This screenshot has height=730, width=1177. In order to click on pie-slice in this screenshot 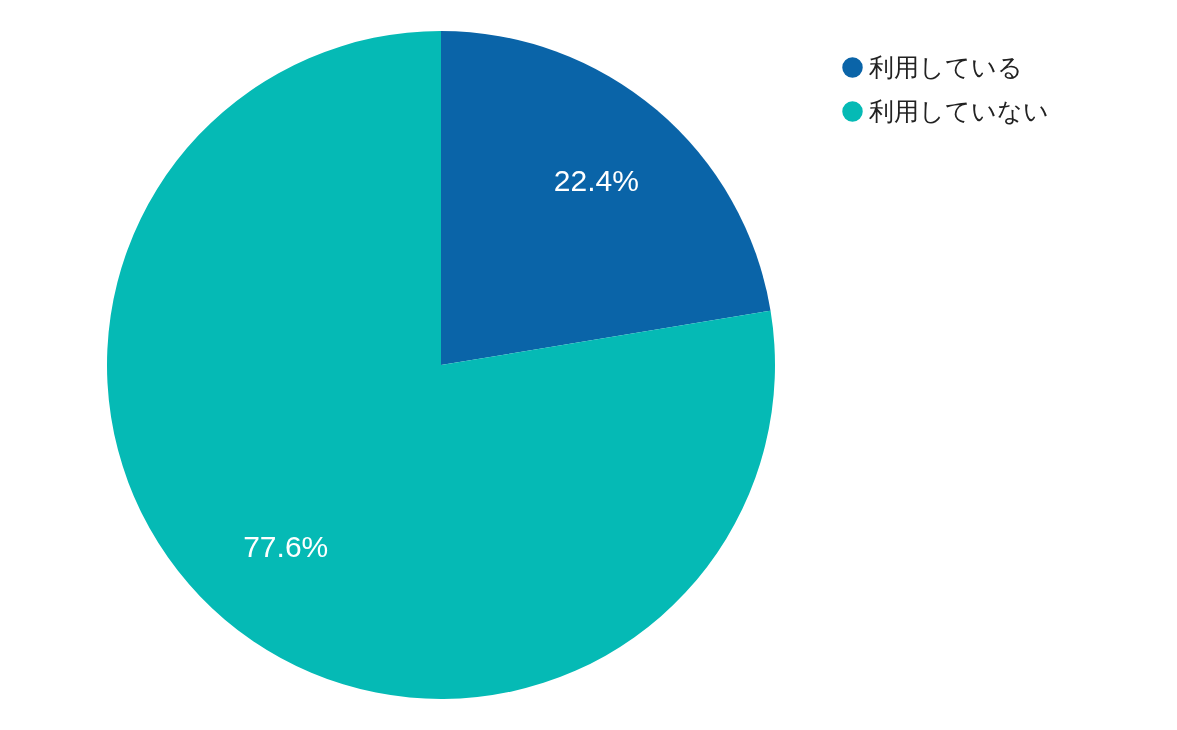, I will do `click(606, 198)`.